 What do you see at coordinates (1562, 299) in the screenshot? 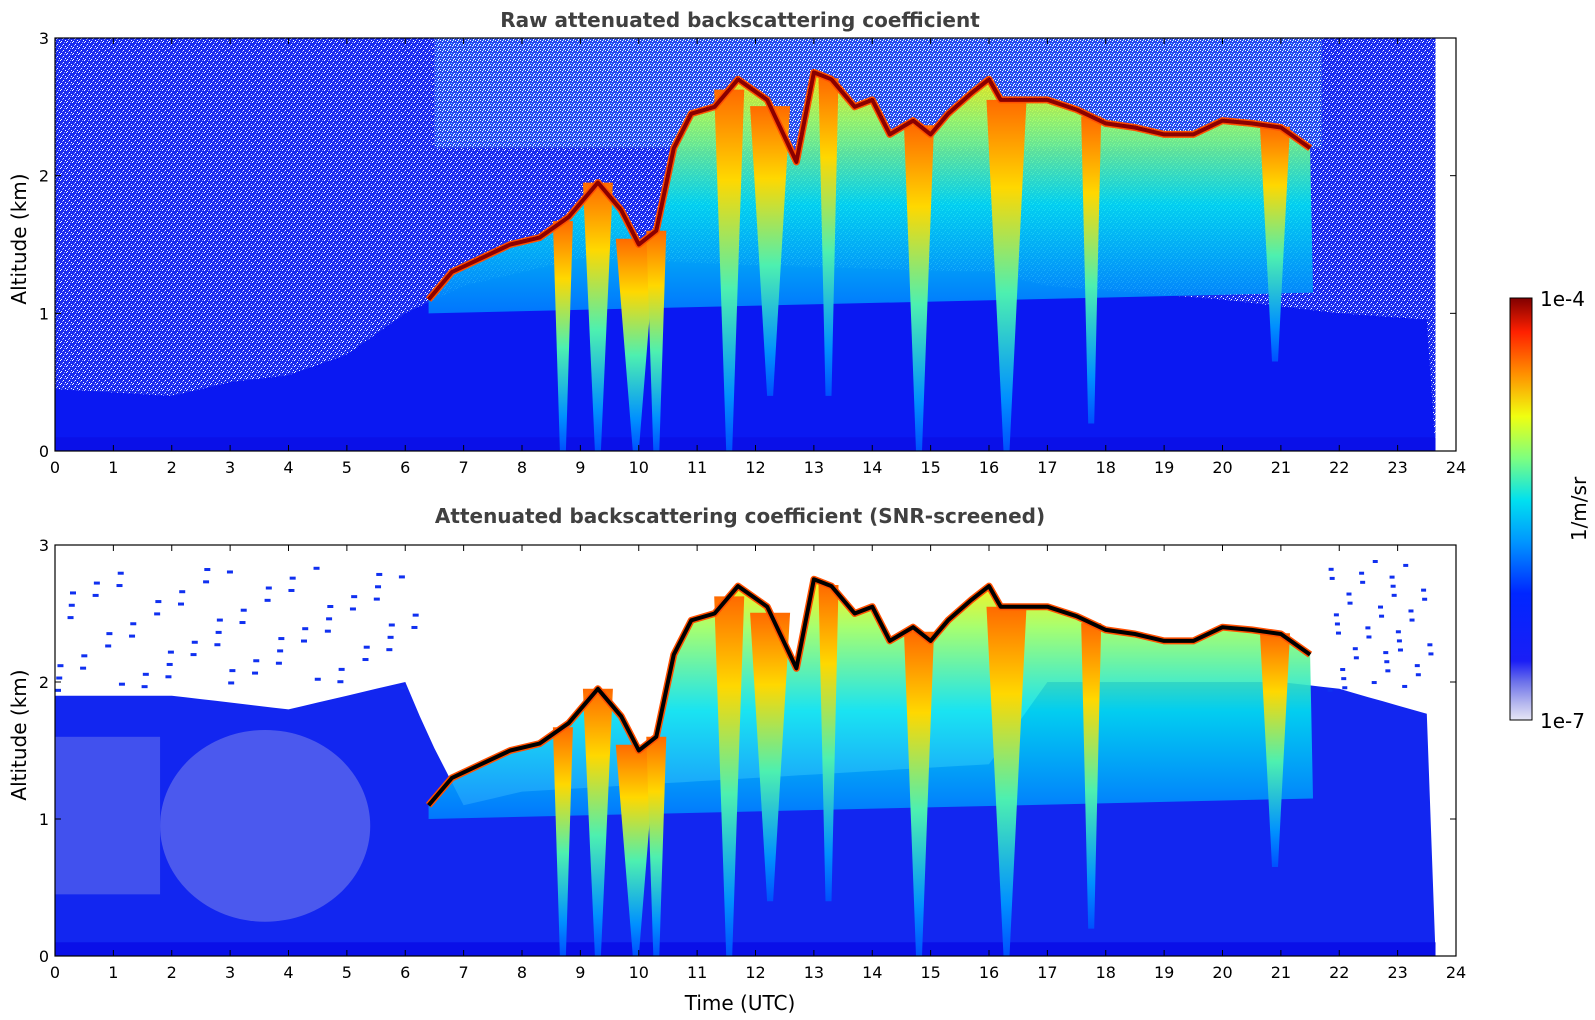
I see `colorbar-max-label: 1e-4` at bounding box center [1562, 299].